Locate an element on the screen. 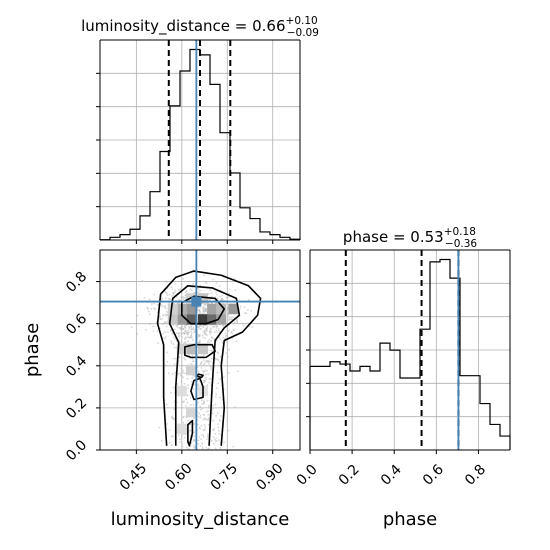 This screenshot has width=550, height=550. x-tick-label-phase: 0.8 is located at coordinates (475, 475).